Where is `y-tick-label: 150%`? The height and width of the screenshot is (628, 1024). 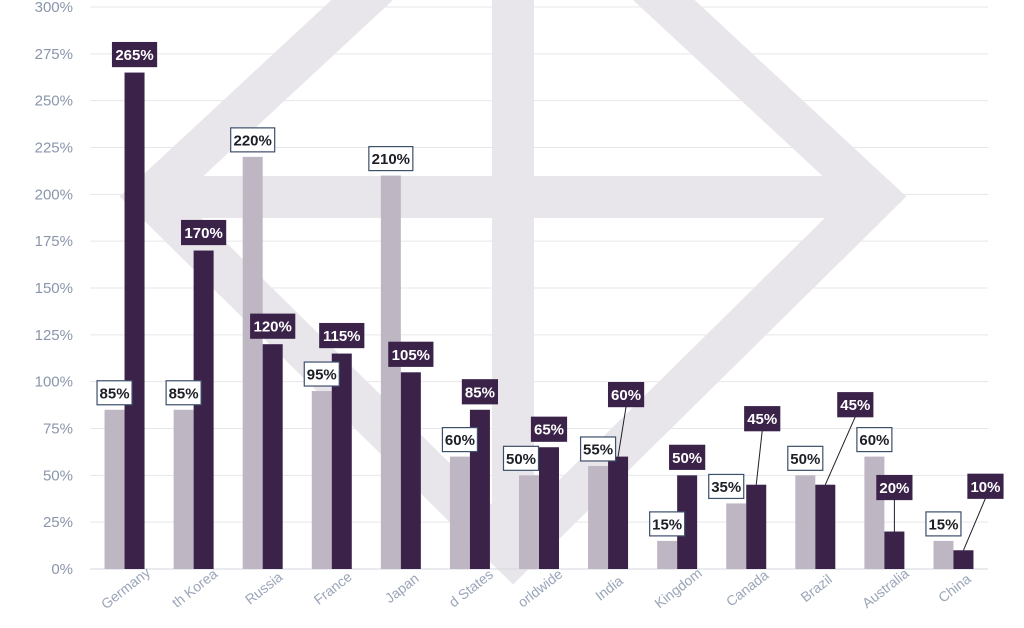
y-tick-label: 150% is located at coordinates (54, 288).